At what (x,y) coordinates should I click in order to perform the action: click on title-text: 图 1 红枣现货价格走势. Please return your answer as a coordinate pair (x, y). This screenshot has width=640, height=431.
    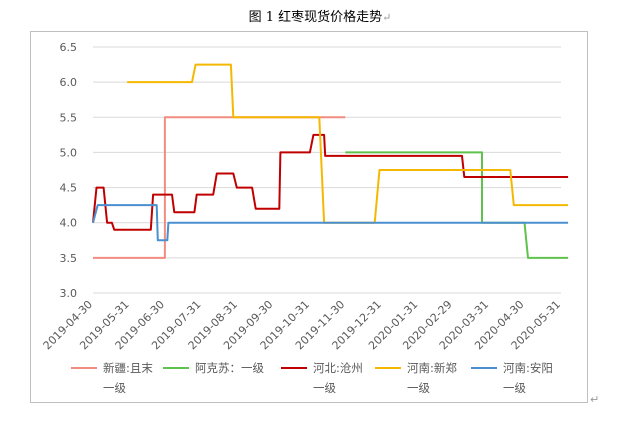
    Looking at the image, I should click on (315, 17).